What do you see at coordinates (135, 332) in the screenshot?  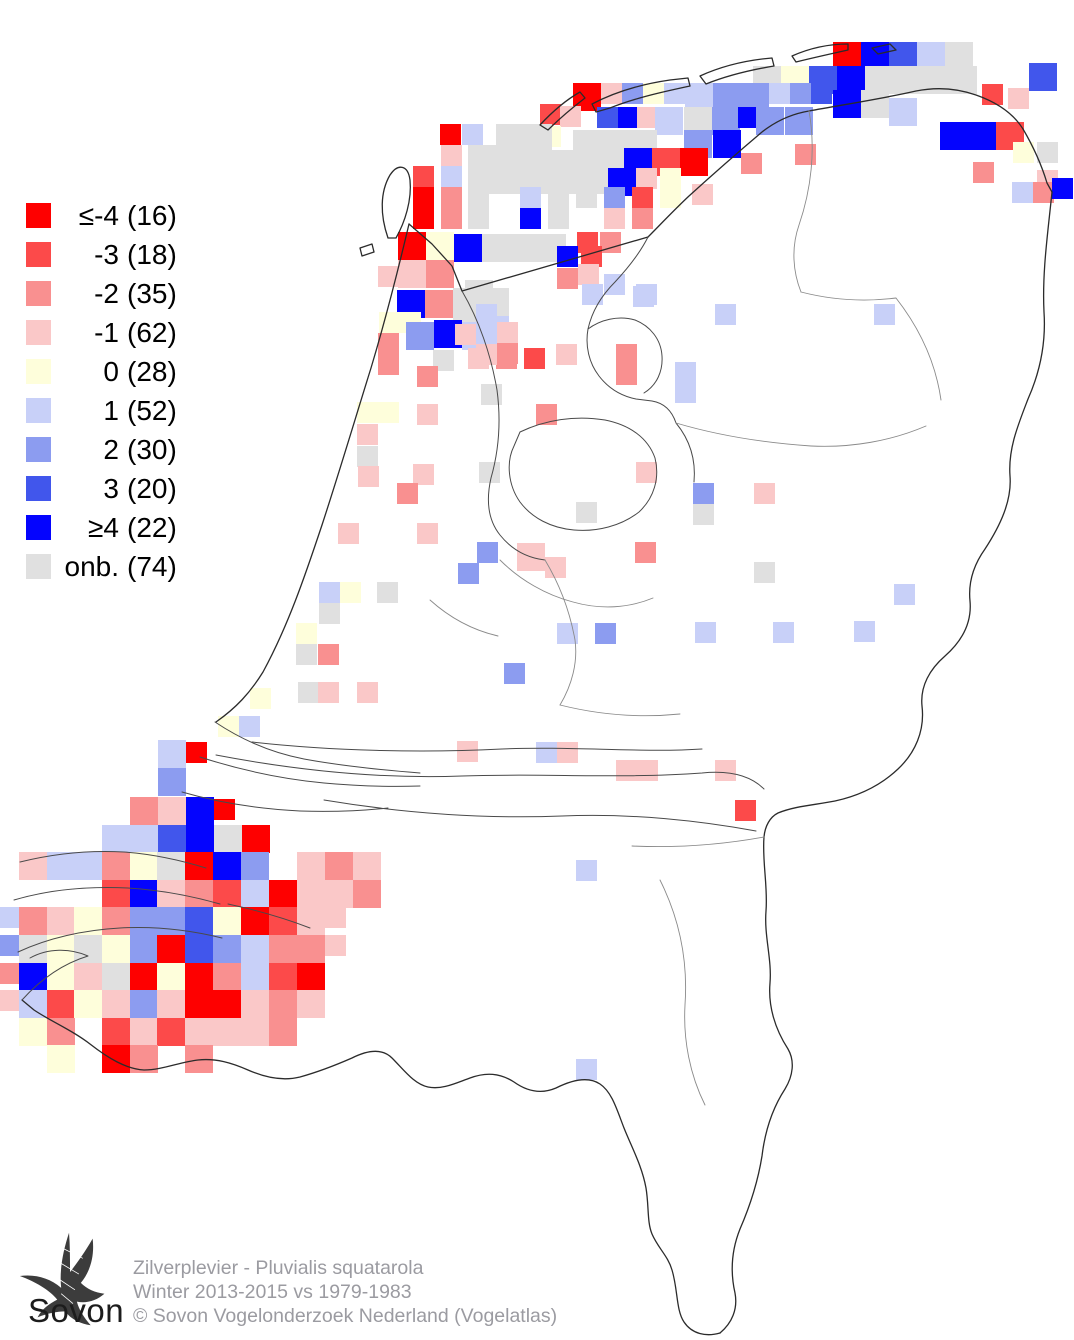 I see `legend-label: -1 (62)` at bounding box center [135, 332].